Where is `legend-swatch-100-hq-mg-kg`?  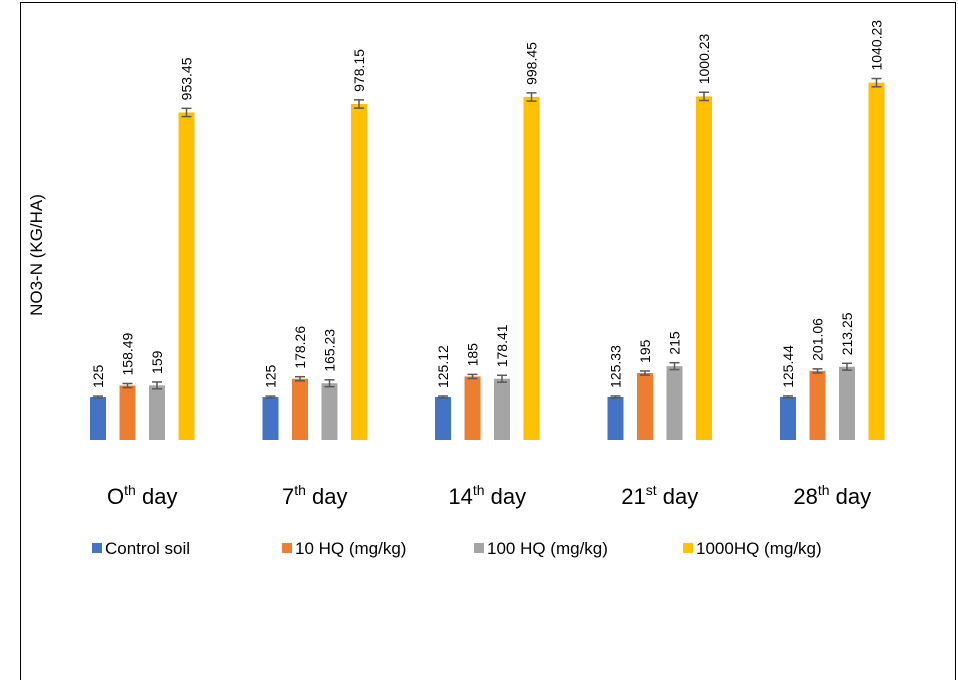 legend-swatch-100-hq-mg-kg is located at coordinates (479, 548).